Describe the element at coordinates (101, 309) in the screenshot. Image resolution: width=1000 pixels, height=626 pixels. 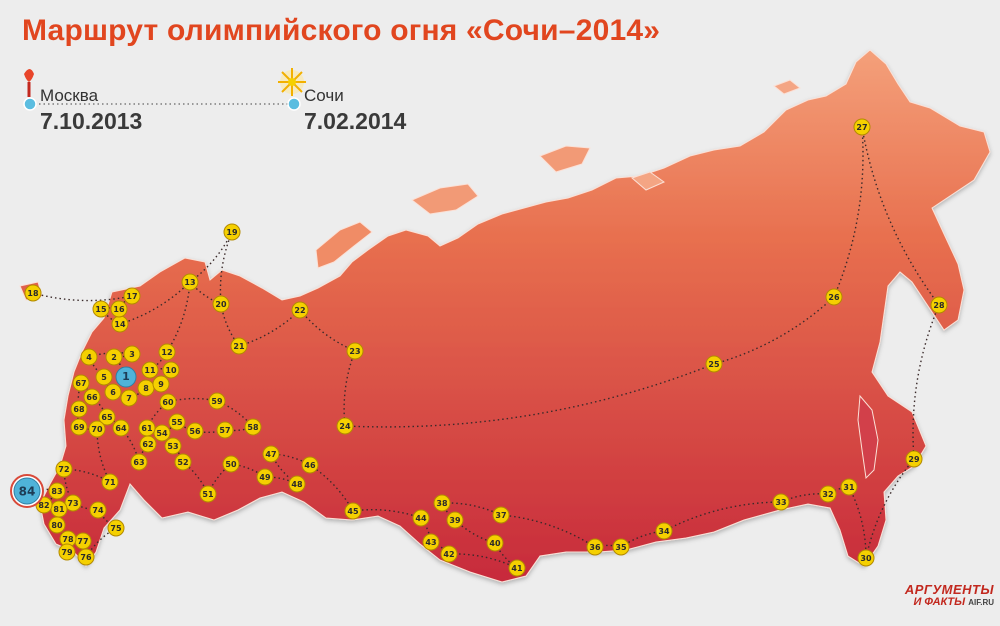
I see `route-stop-marker: 15` at that location.